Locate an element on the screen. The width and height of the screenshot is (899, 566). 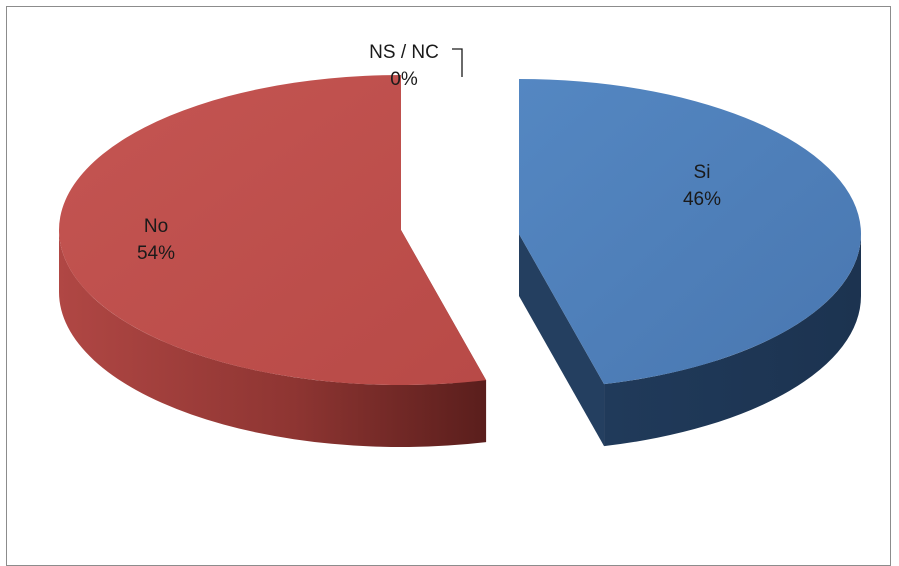
data-label-ns-nc-name: NS / NC is located at coordinates (404, 52).